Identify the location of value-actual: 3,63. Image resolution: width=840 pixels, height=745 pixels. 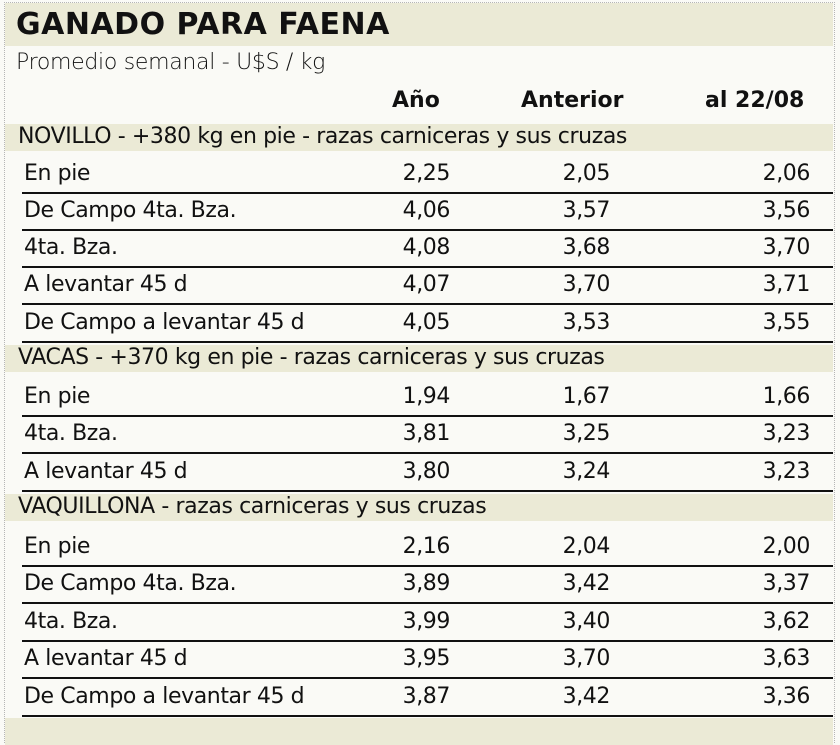
(786, 658).